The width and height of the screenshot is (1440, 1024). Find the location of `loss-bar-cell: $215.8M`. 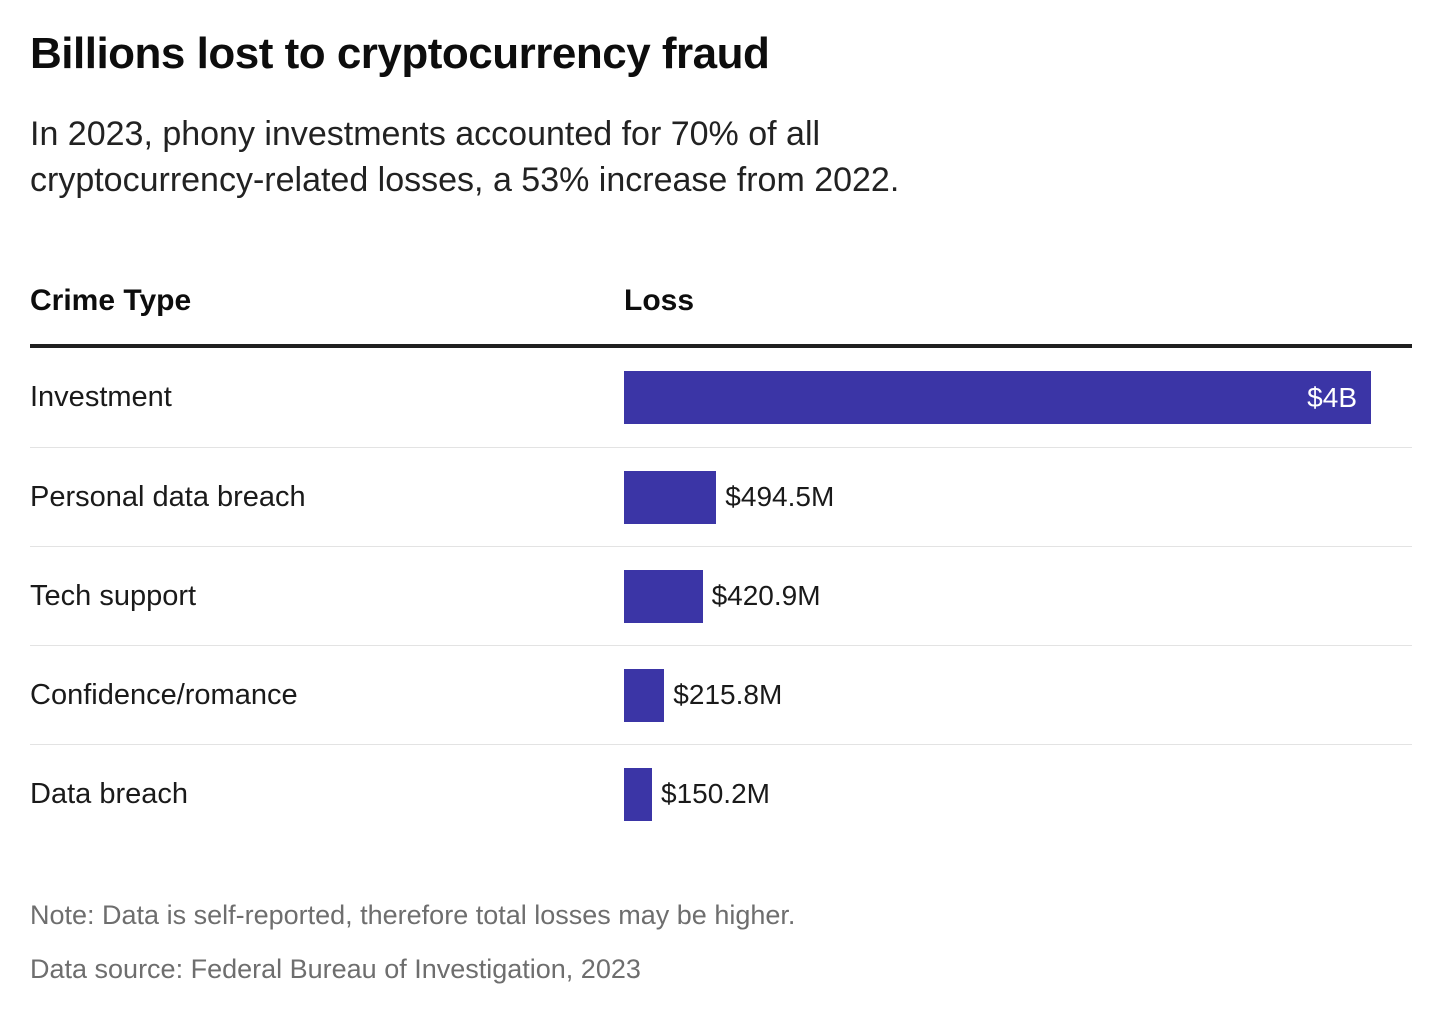

loss-bar-cell: $215.8M is located at coordinates (1018, 695).